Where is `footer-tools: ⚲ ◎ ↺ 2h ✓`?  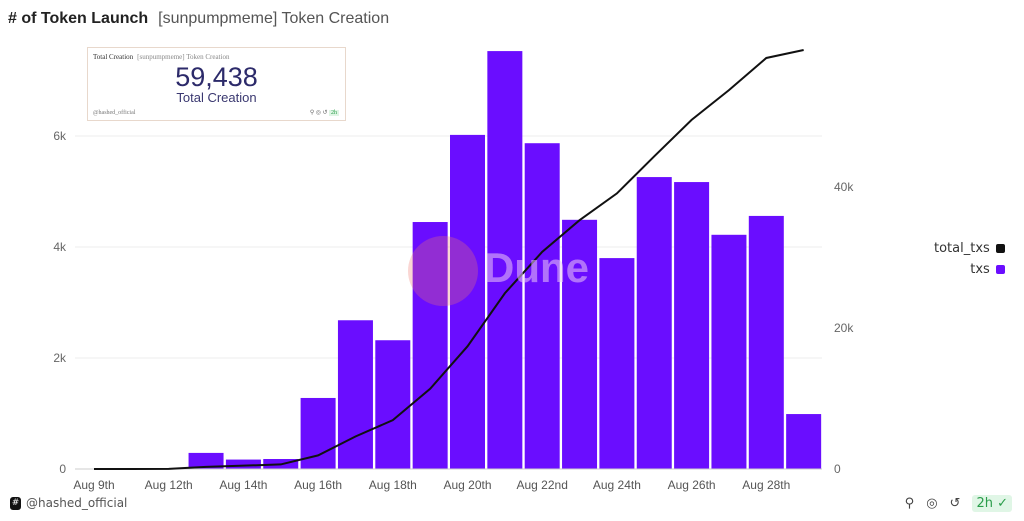
footer-tools: ⚲ ◎ ↺ 2h ✓ is located at coordinates (958, 503).